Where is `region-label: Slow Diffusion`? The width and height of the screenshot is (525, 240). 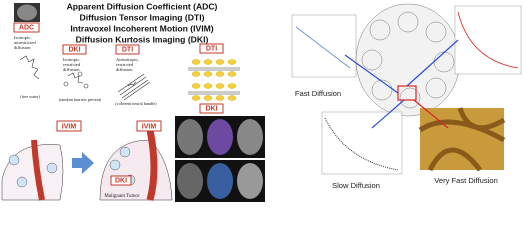
region-label: Slow Diffusion is located at coordinates (356, 185).